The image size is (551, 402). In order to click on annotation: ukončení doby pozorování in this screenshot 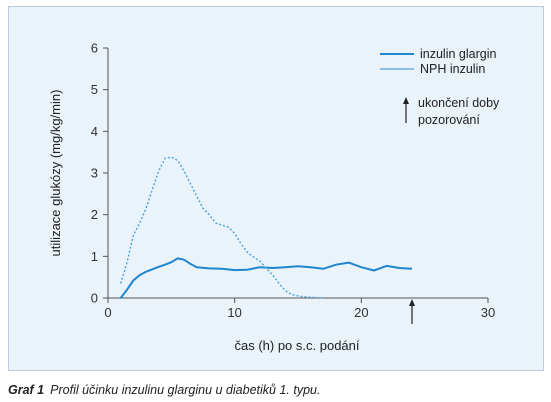, I will do `click(451, 210)`.